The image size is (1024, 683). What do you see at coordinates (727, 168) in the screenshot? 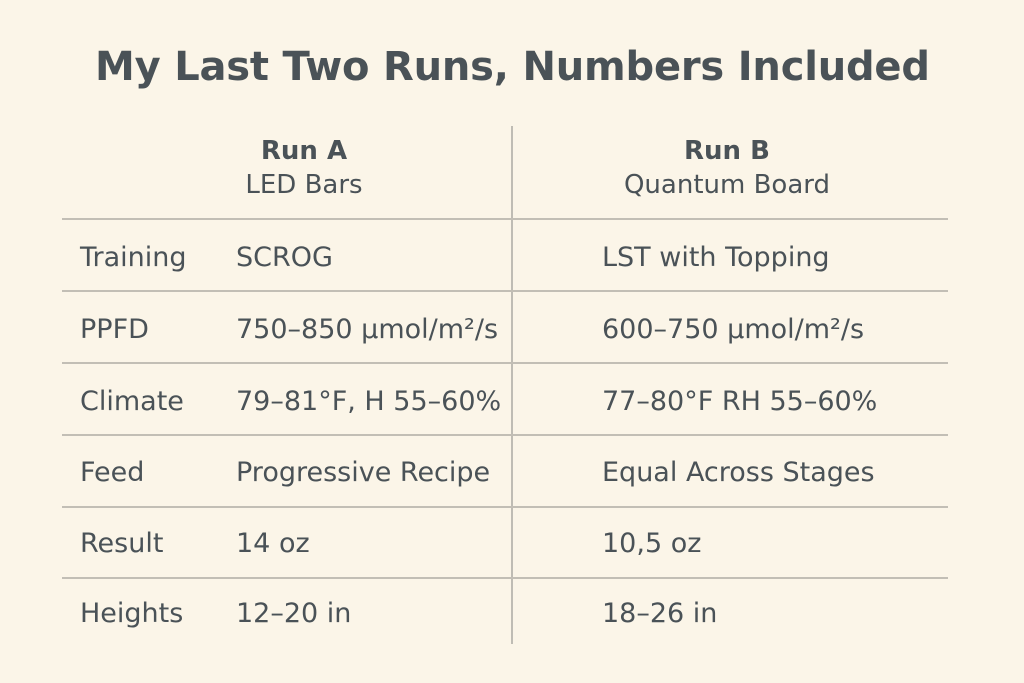
I see `header-run-b: Run B Quantum Board` at bounding box center [727, 168].